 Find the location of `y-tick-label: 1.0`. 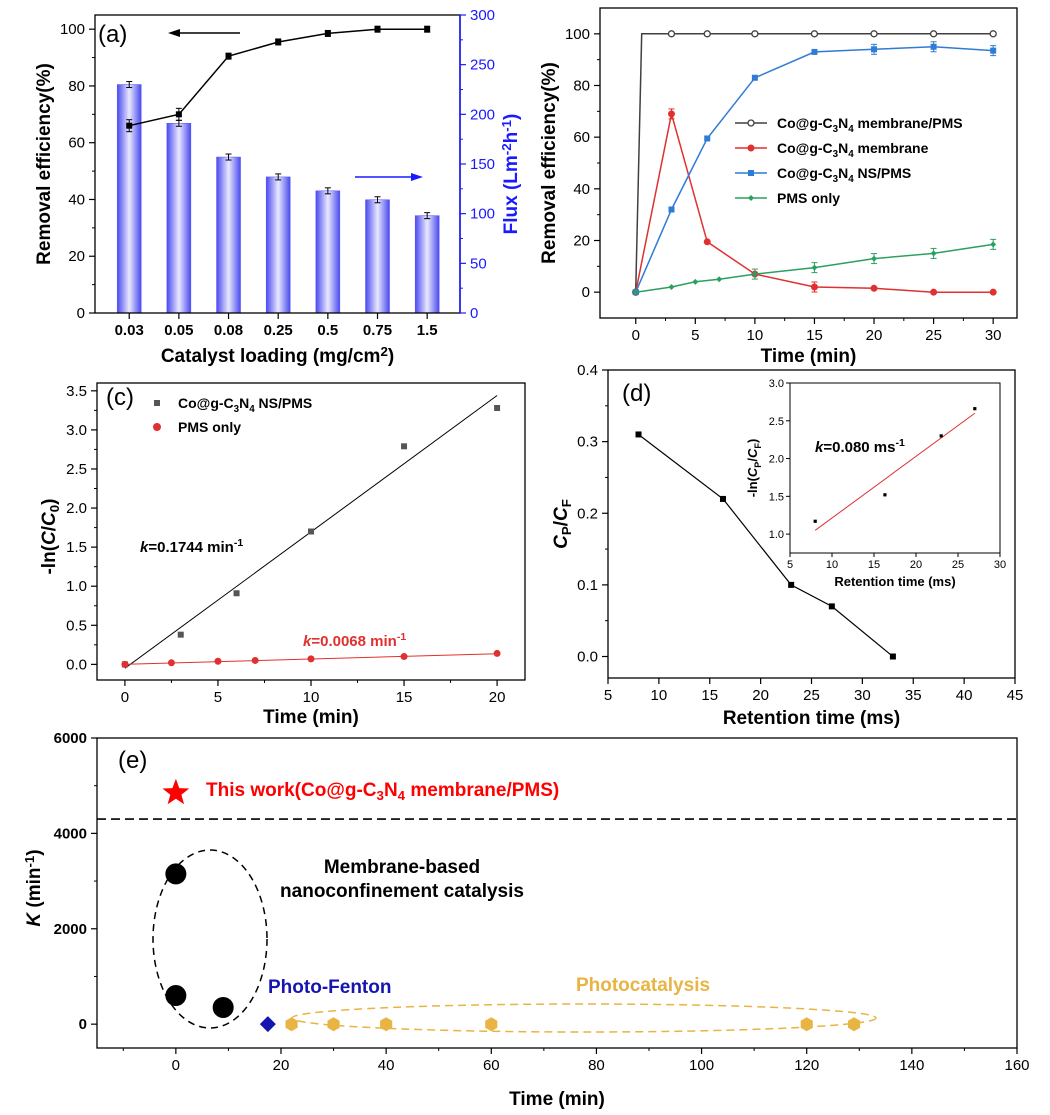

y-tick-label: 1.0 is located at coordinates (76, 586).